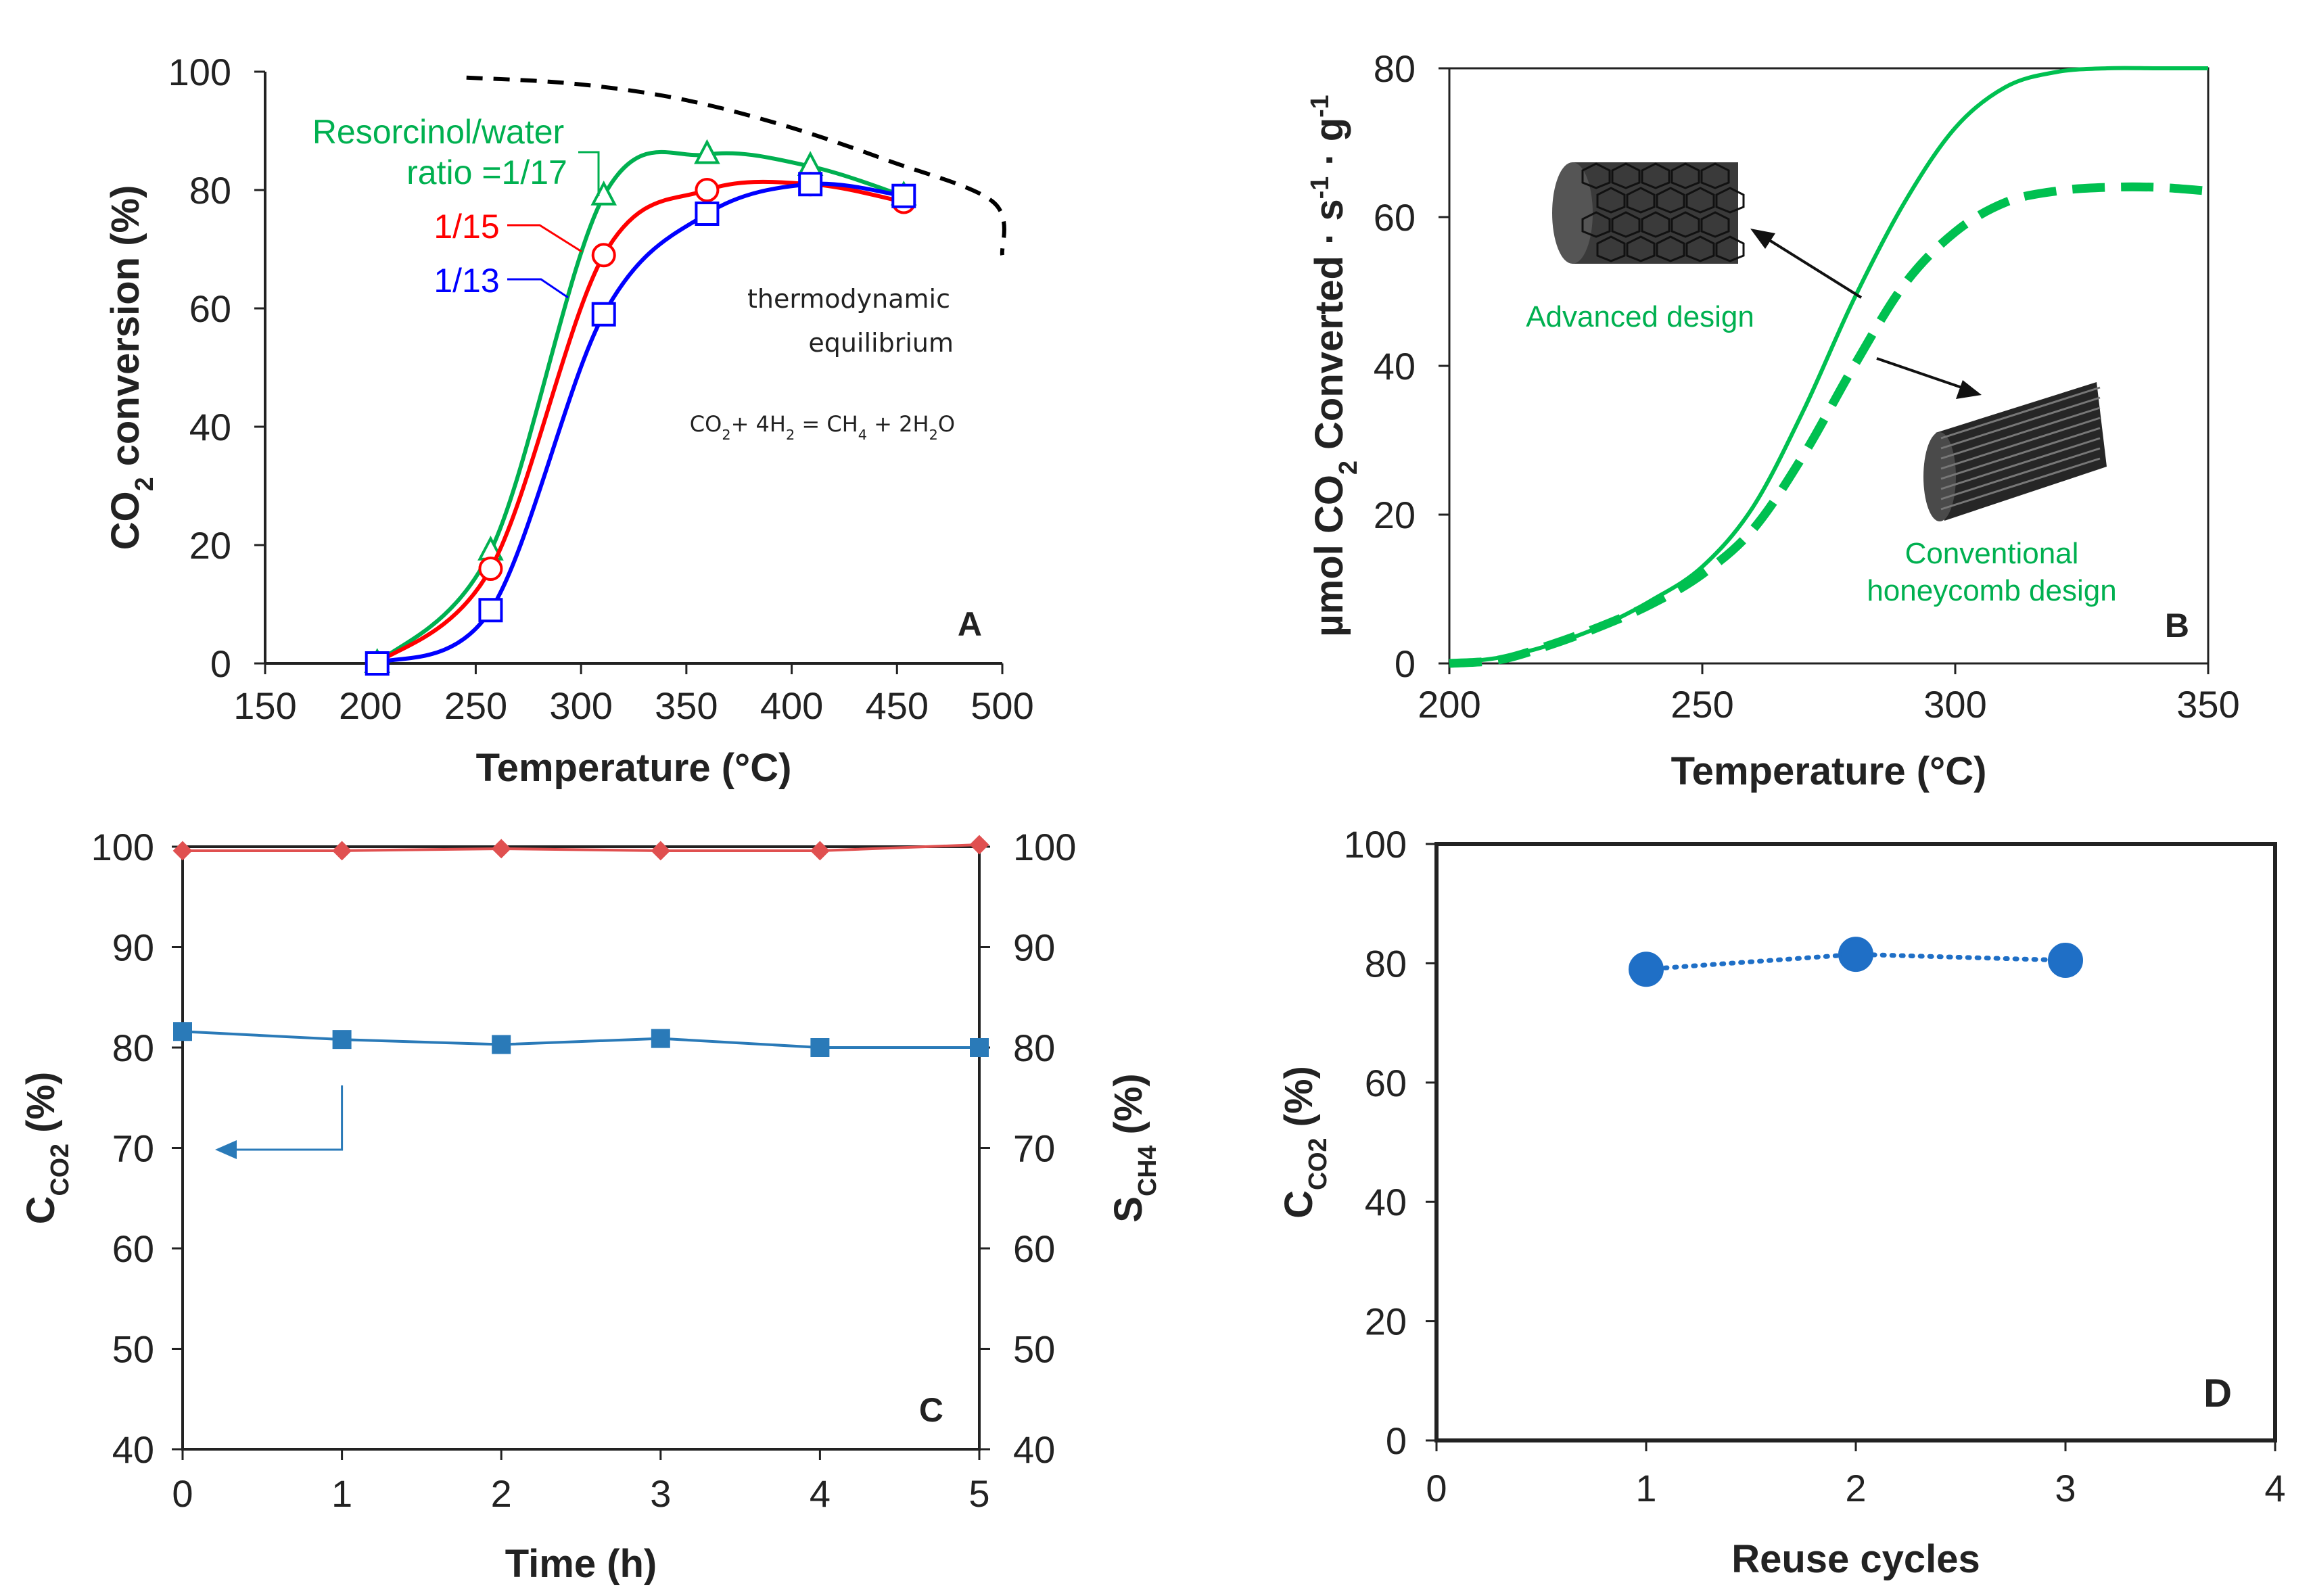 Image resolution: width=2313 pixels, height=1596 pixels. Describe the element at coordinates (1969, 389) in the screenshot. I see `arrowhead-conventional` at that location.